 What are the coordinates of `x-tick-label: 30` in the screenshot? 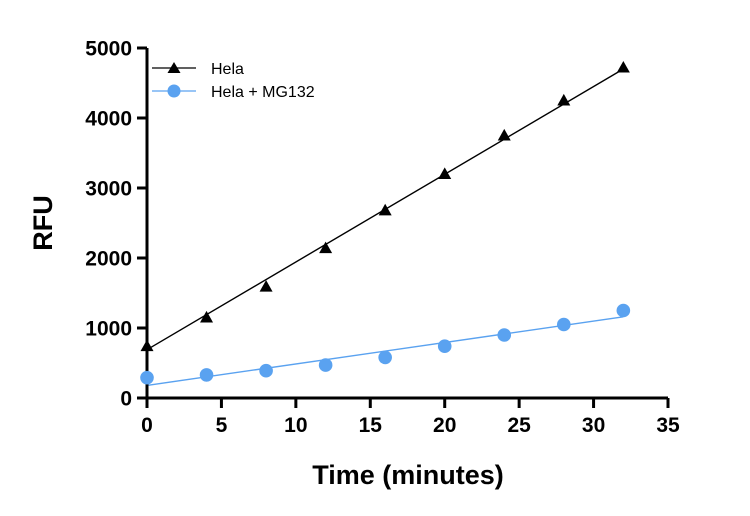 It's located at (593, 425).